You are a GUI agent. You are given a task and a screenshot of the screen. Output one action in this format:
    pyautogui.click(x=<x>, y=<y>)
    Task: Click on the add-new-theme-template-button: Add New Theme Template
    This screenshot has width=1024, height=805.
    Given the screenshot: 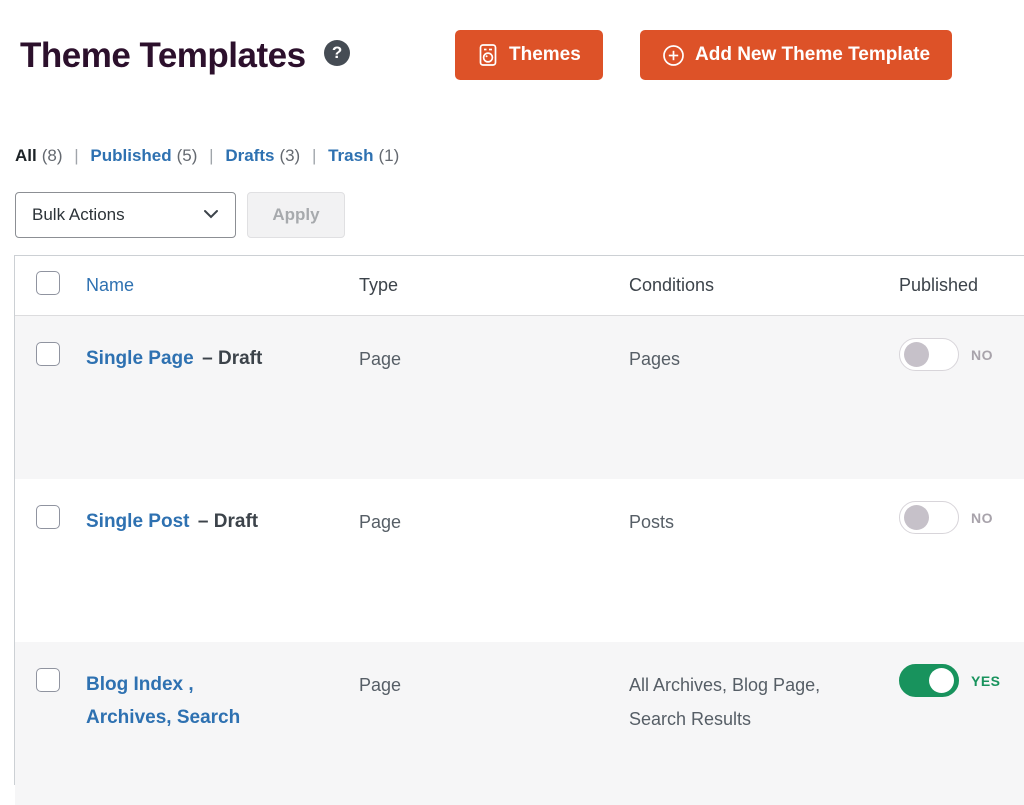 What is the action you would take?
    pyautogui.click(x=796, y=55)
    